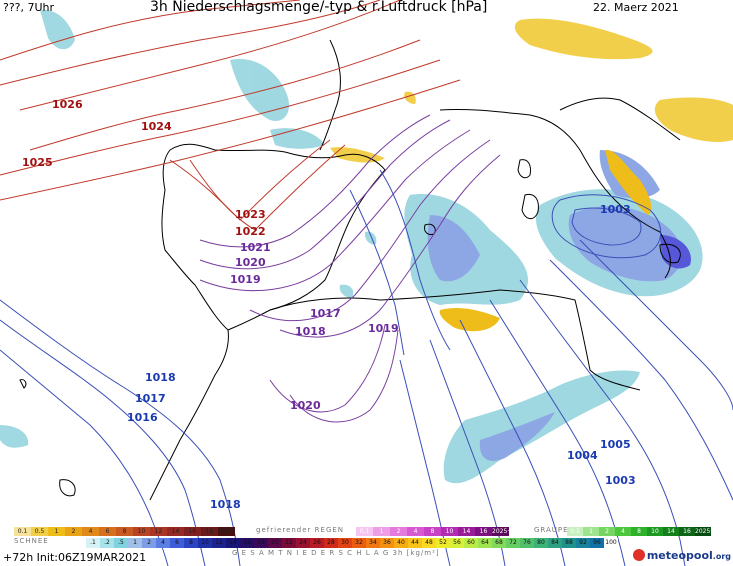 This screenshot has height=566, width=733. What do you see at coordinates (457, 543) in the screenshot?
I see `legend-cell: 56` at bounding box center [457, 543].